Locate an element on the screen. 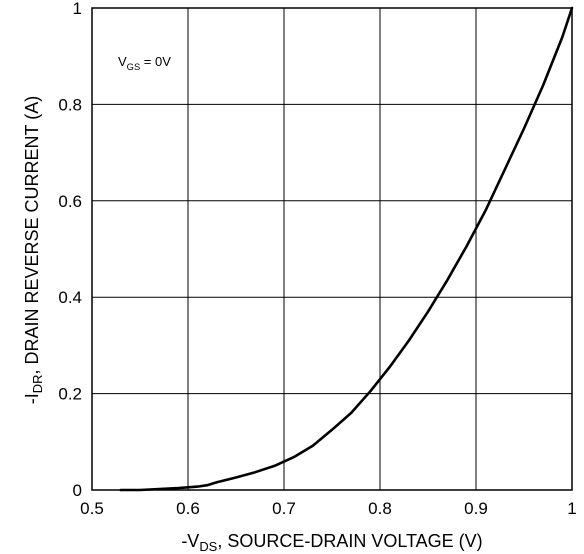 The width and height of the screenshot is (584, 554). x-axis-label-rest: , SOURCE-DRAIN VOLTAGE (V) is located at coordinates (349, 541).